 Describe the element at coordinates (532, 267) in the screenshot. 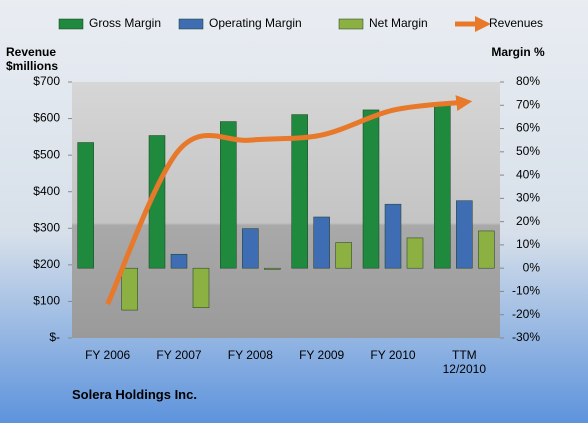

I see `y2-tick-label: 0%` at that location.